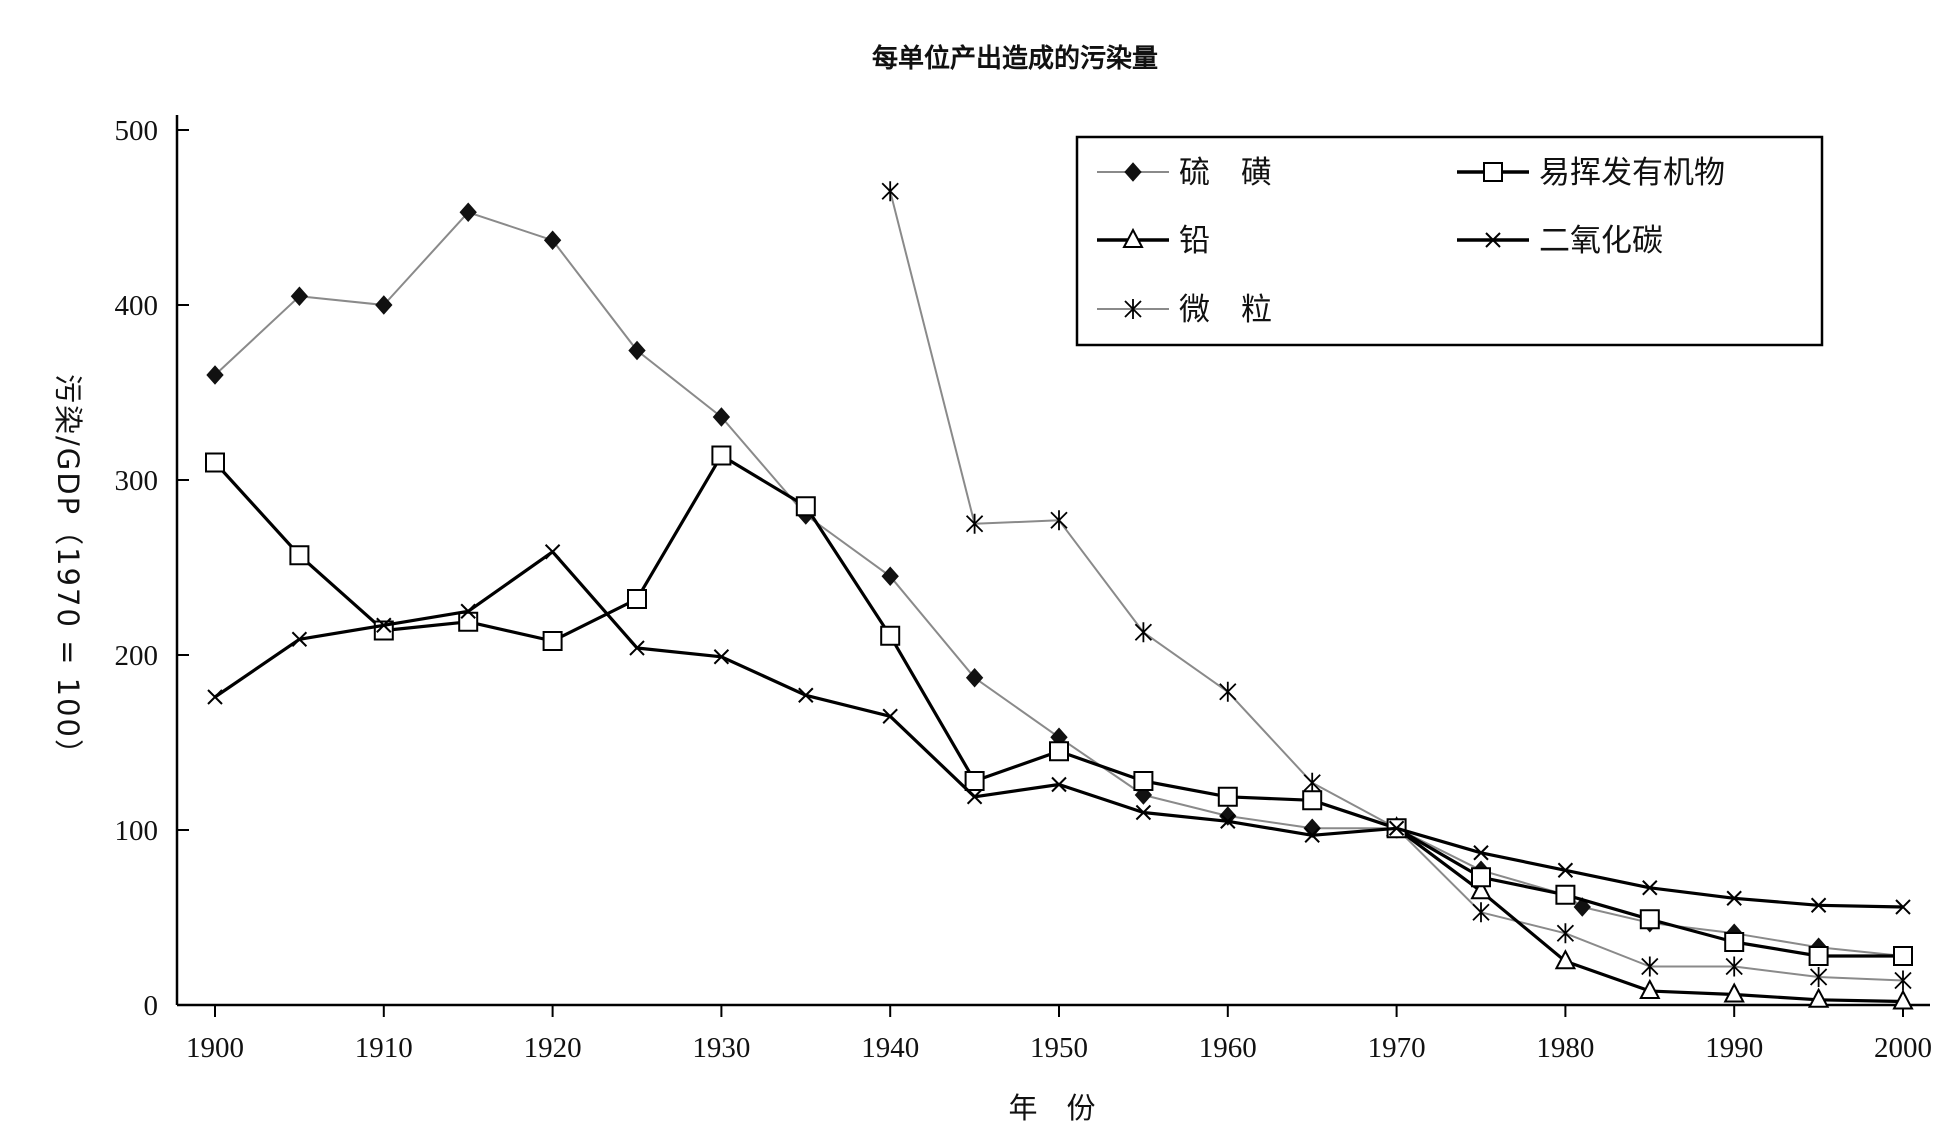 Image resolution: width=1950 pixels, height=1147 pixels. What do you see at coordinates (1225, 310) in the screenshot?
I see `legend-label: 微 粒` at bounding box center [1225, 310].